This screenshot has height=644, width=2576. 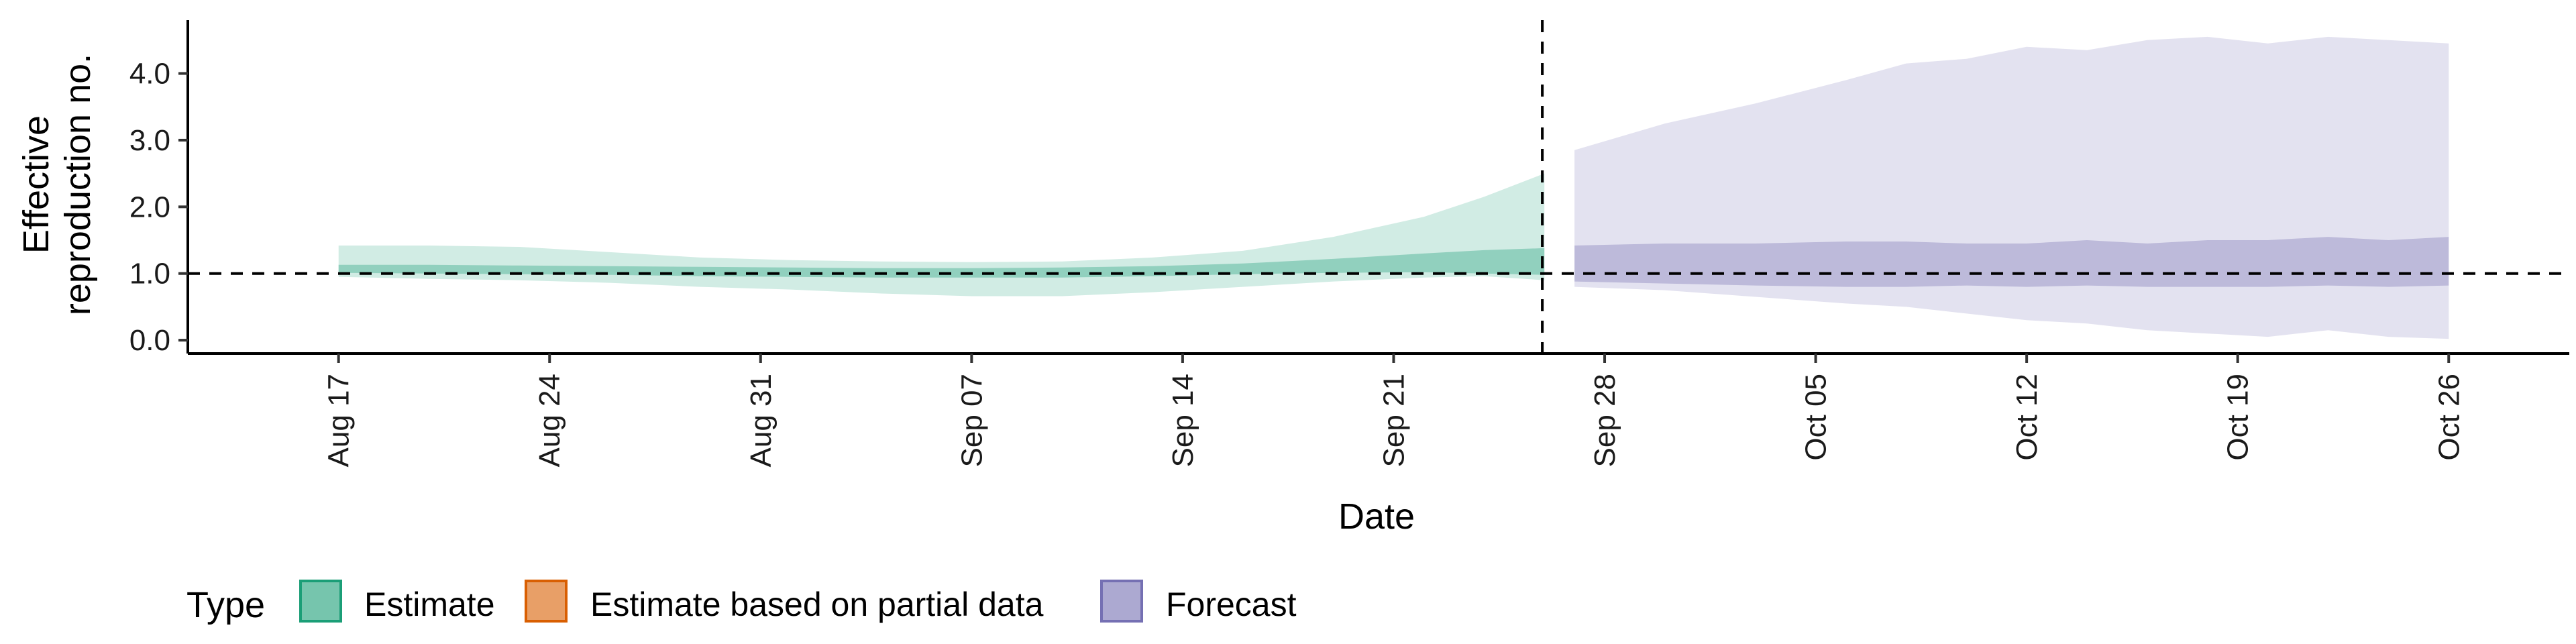 What do you see at coordinates (1121, 601) in the screenshot?
I see `legend-key-forecast` at bounding box center [1121, 601].